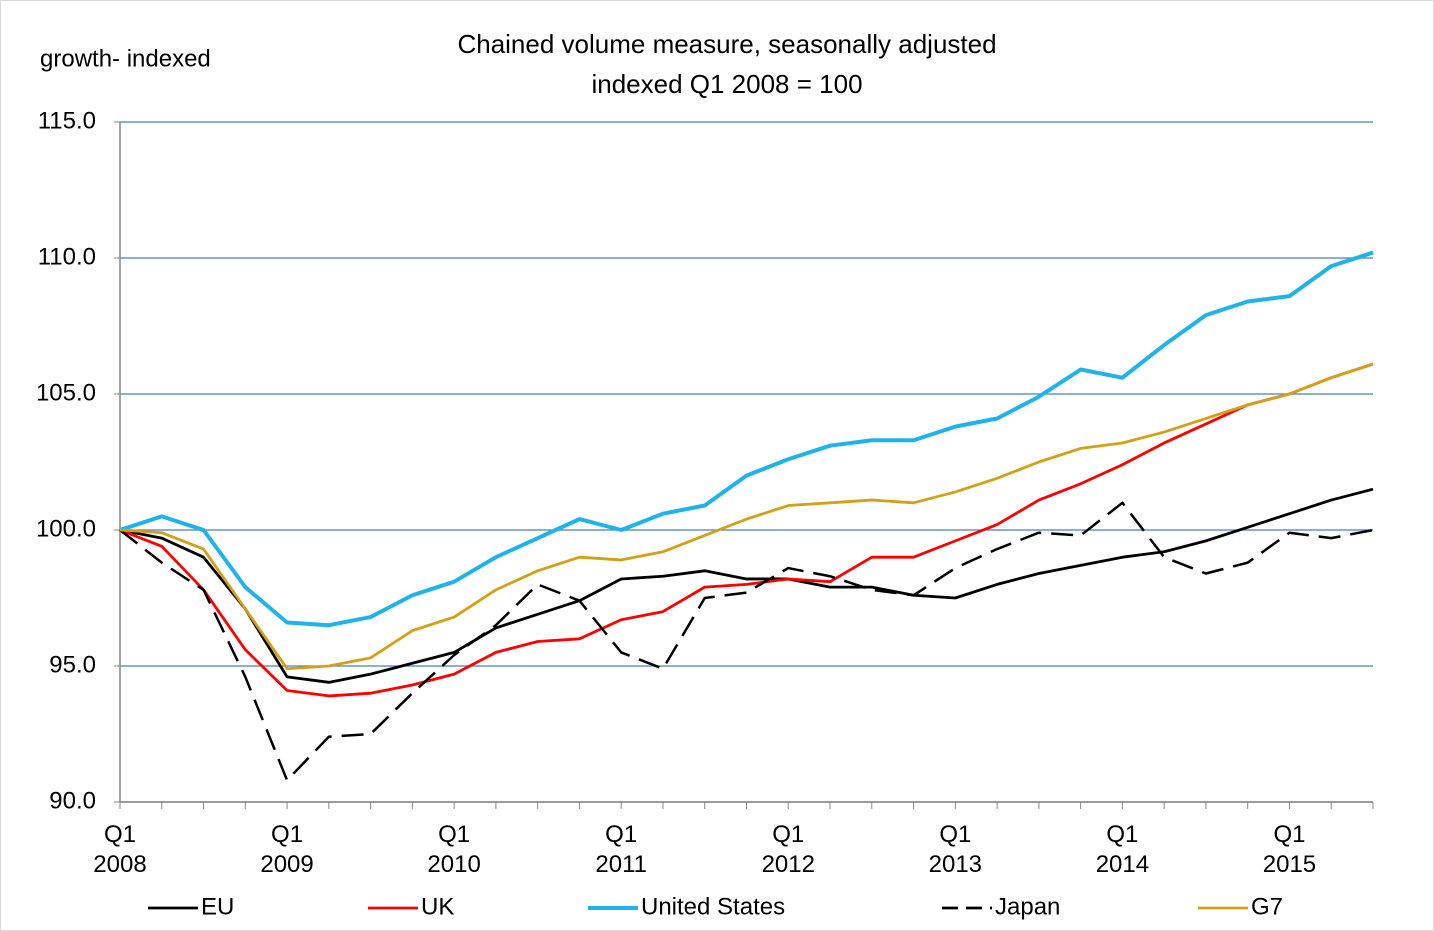 The image size is (1434, 931). I want to click on x-tick-label: Q1 2011, so click(621, 849).